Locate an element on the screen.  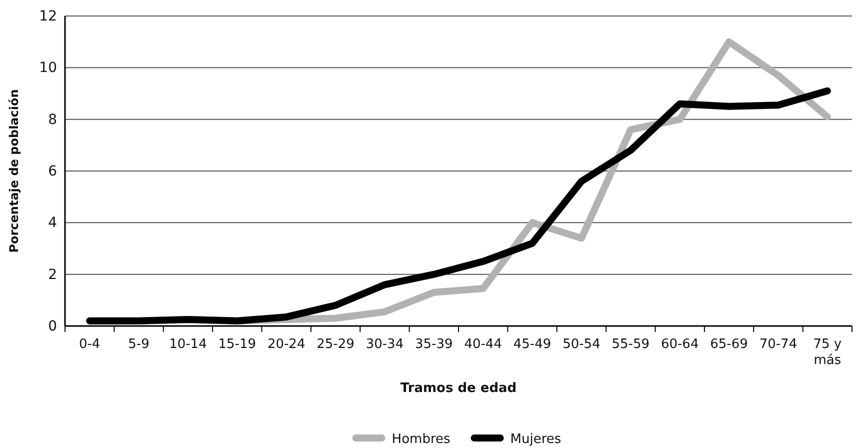
x-tick-label: 50-54 is located at coordinates (581, 344).